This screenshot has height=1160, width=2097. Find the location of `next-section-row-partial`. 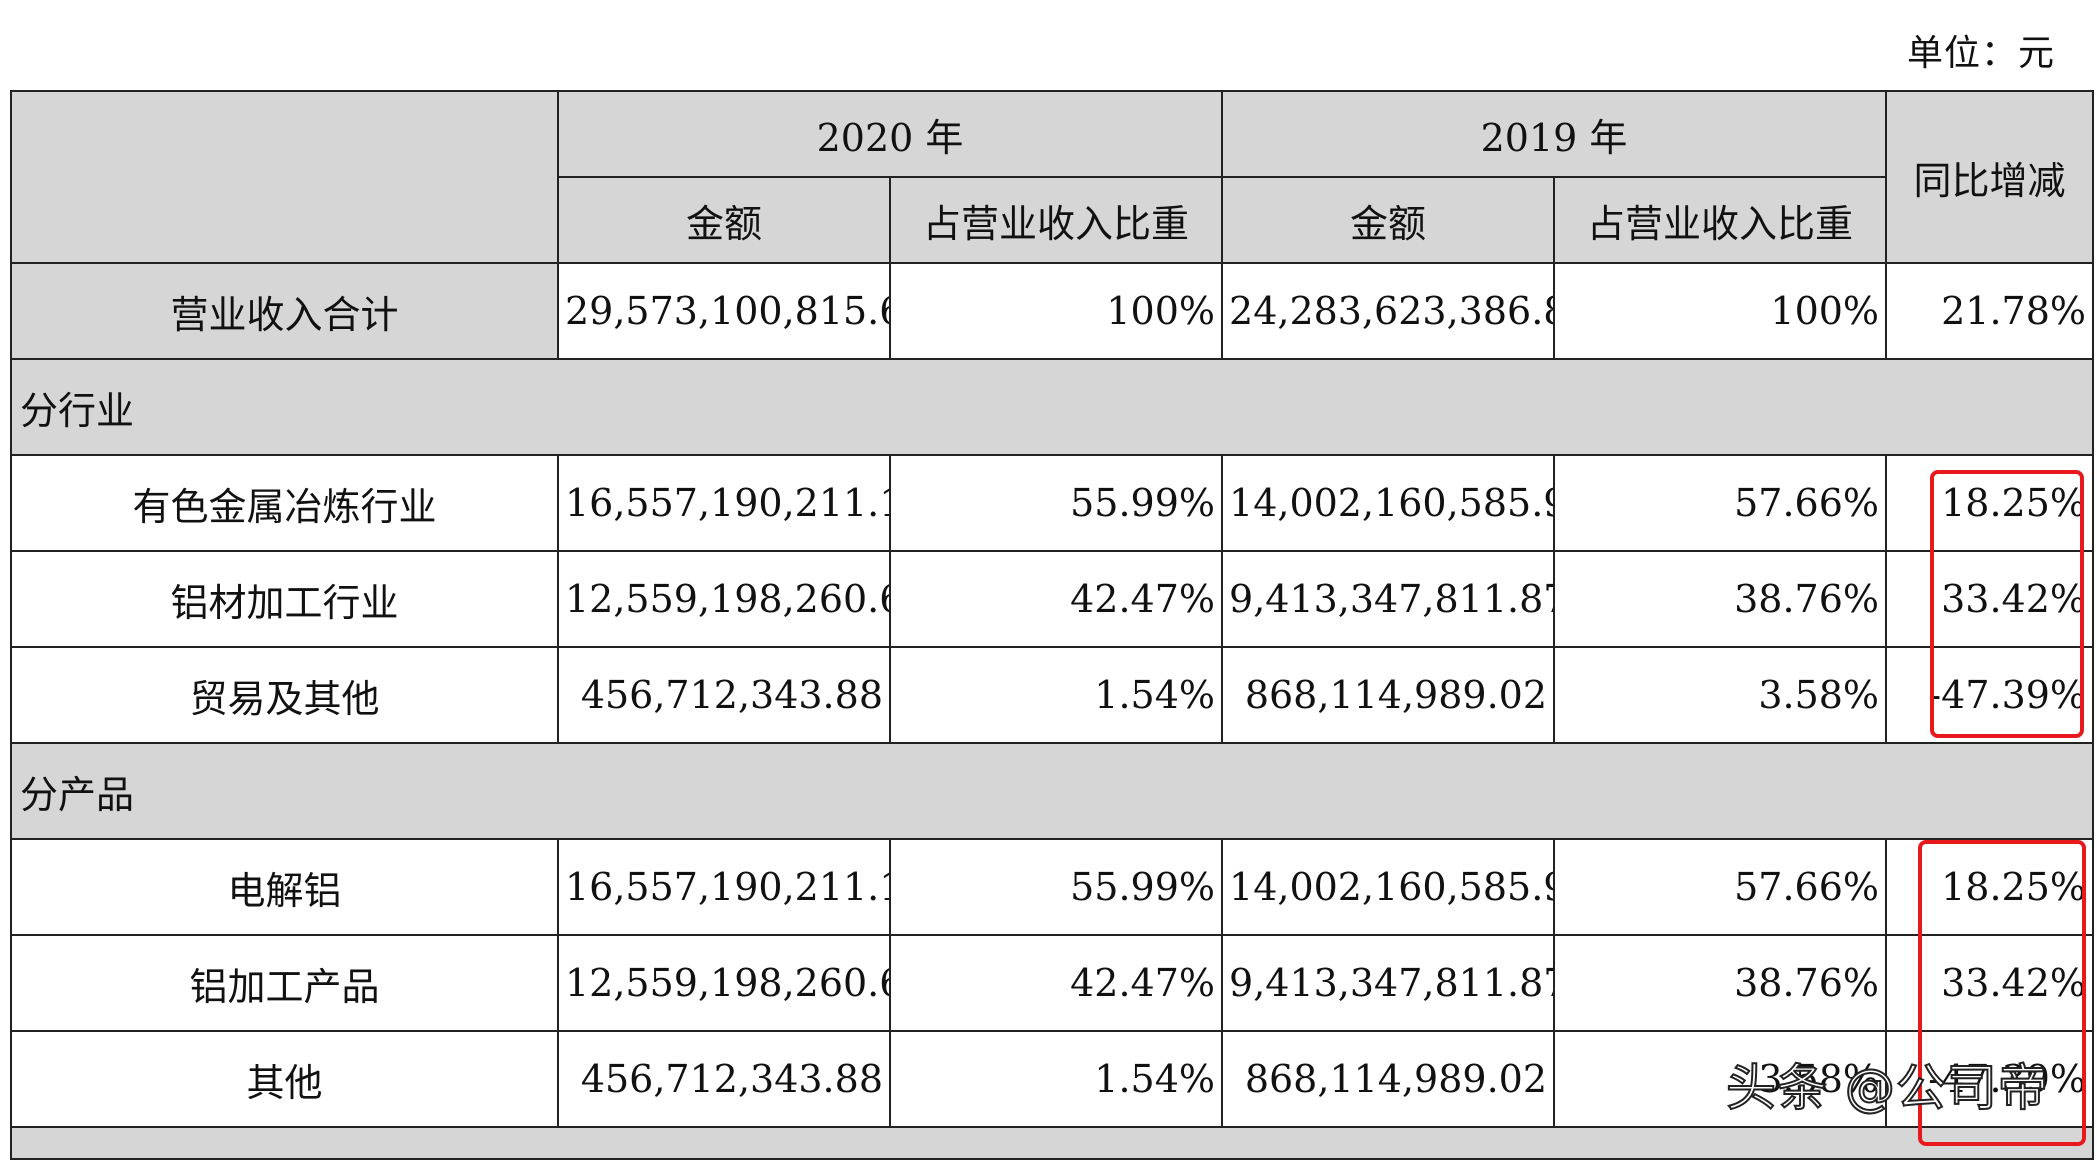

next-section-row-partial is located at coordinates (1052, 1143).